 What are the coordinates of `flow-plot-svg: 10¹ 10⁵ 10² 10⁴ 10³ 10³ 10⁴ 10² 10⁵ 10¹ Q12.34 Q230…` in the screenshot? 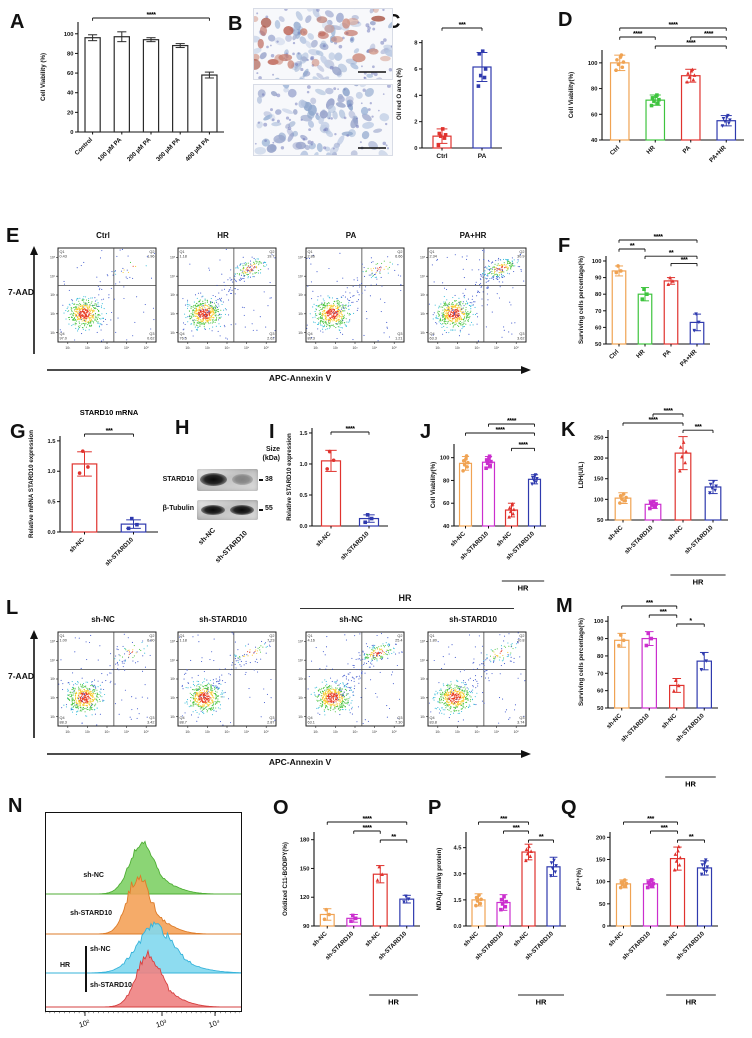 It's located at (473, 298).